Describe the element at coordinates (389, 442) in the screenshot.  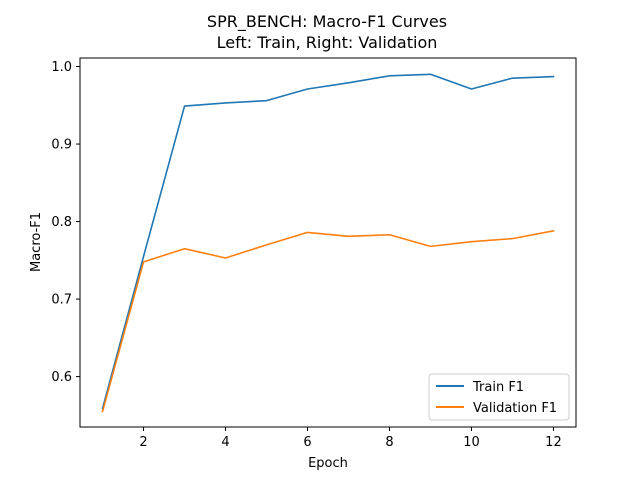
I see `x-tick-label-8: 8` at that location.